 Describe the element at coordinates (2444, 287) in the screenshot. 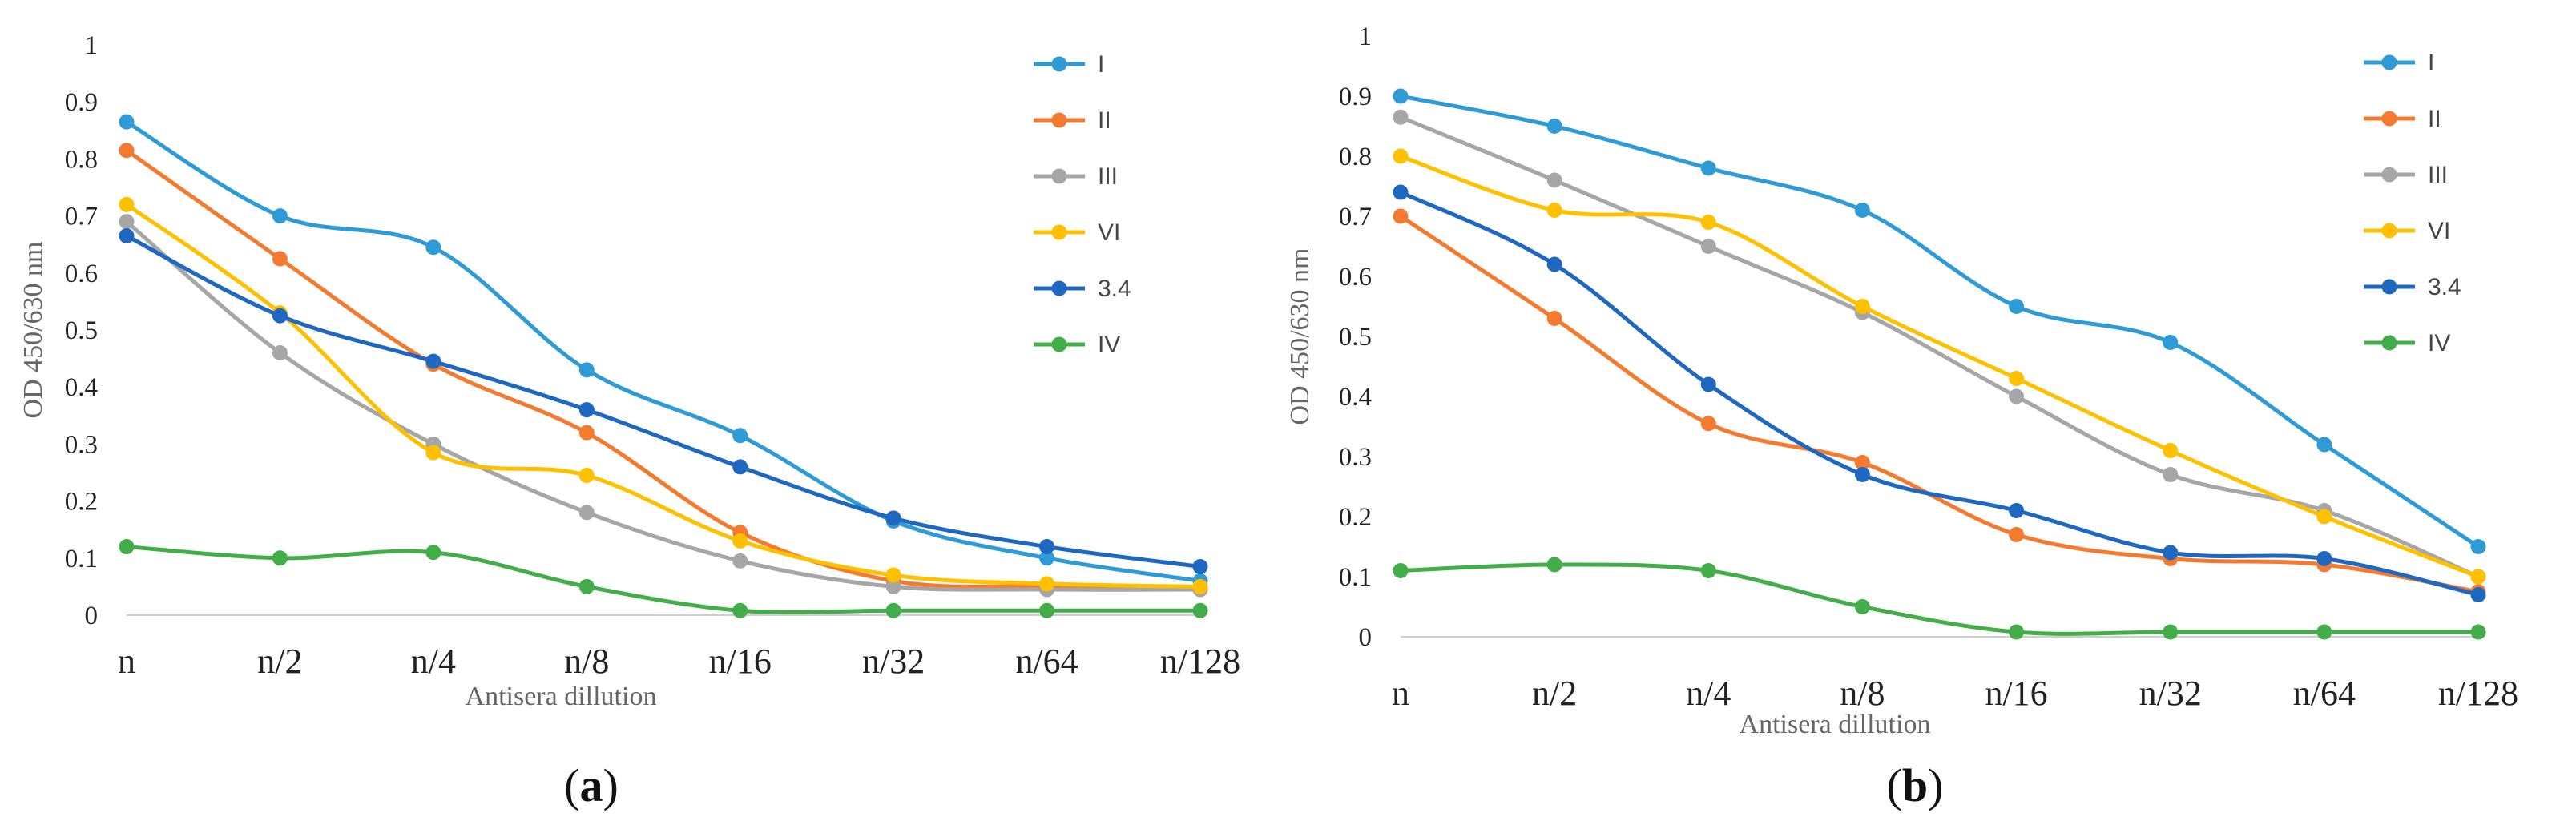

I see `legend-label: 3.4` at that location.